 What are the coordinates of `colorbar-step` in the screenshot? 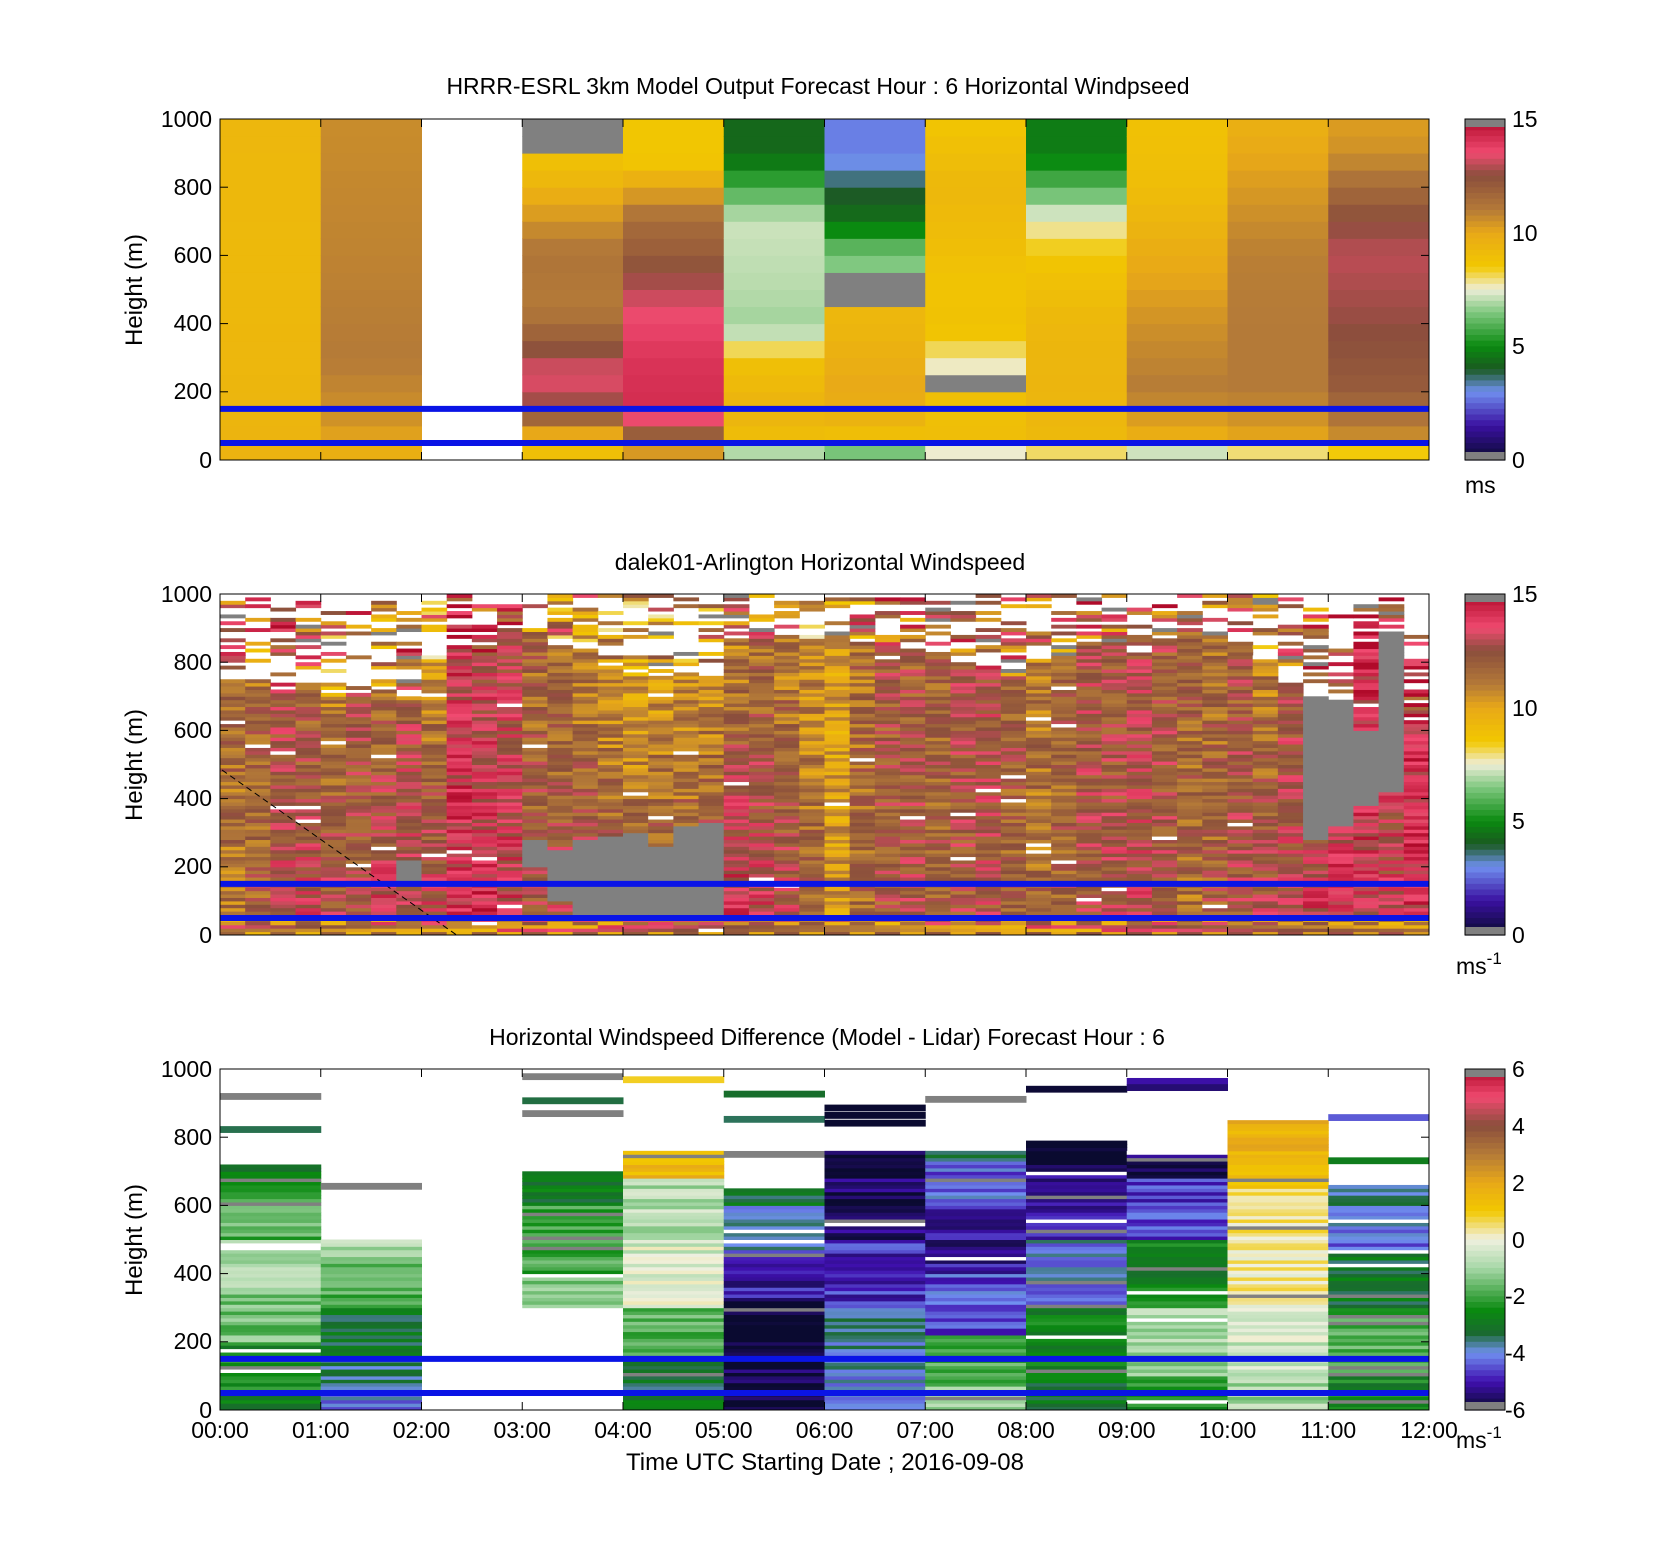 It's located at (1485, 727).